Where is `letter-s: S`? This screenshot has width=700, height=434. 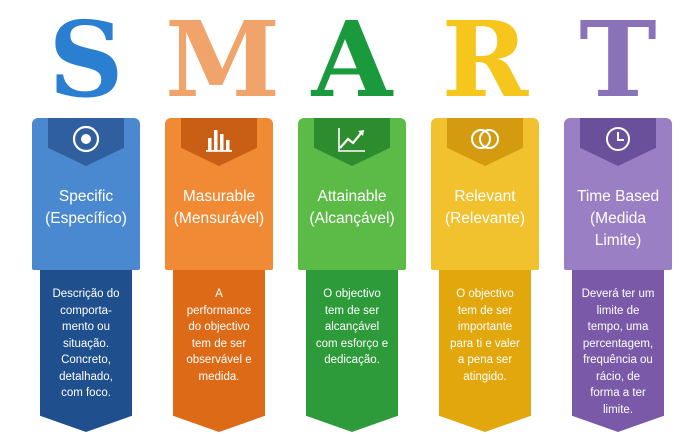
letter-s: S is located at coordinates (86, 60).